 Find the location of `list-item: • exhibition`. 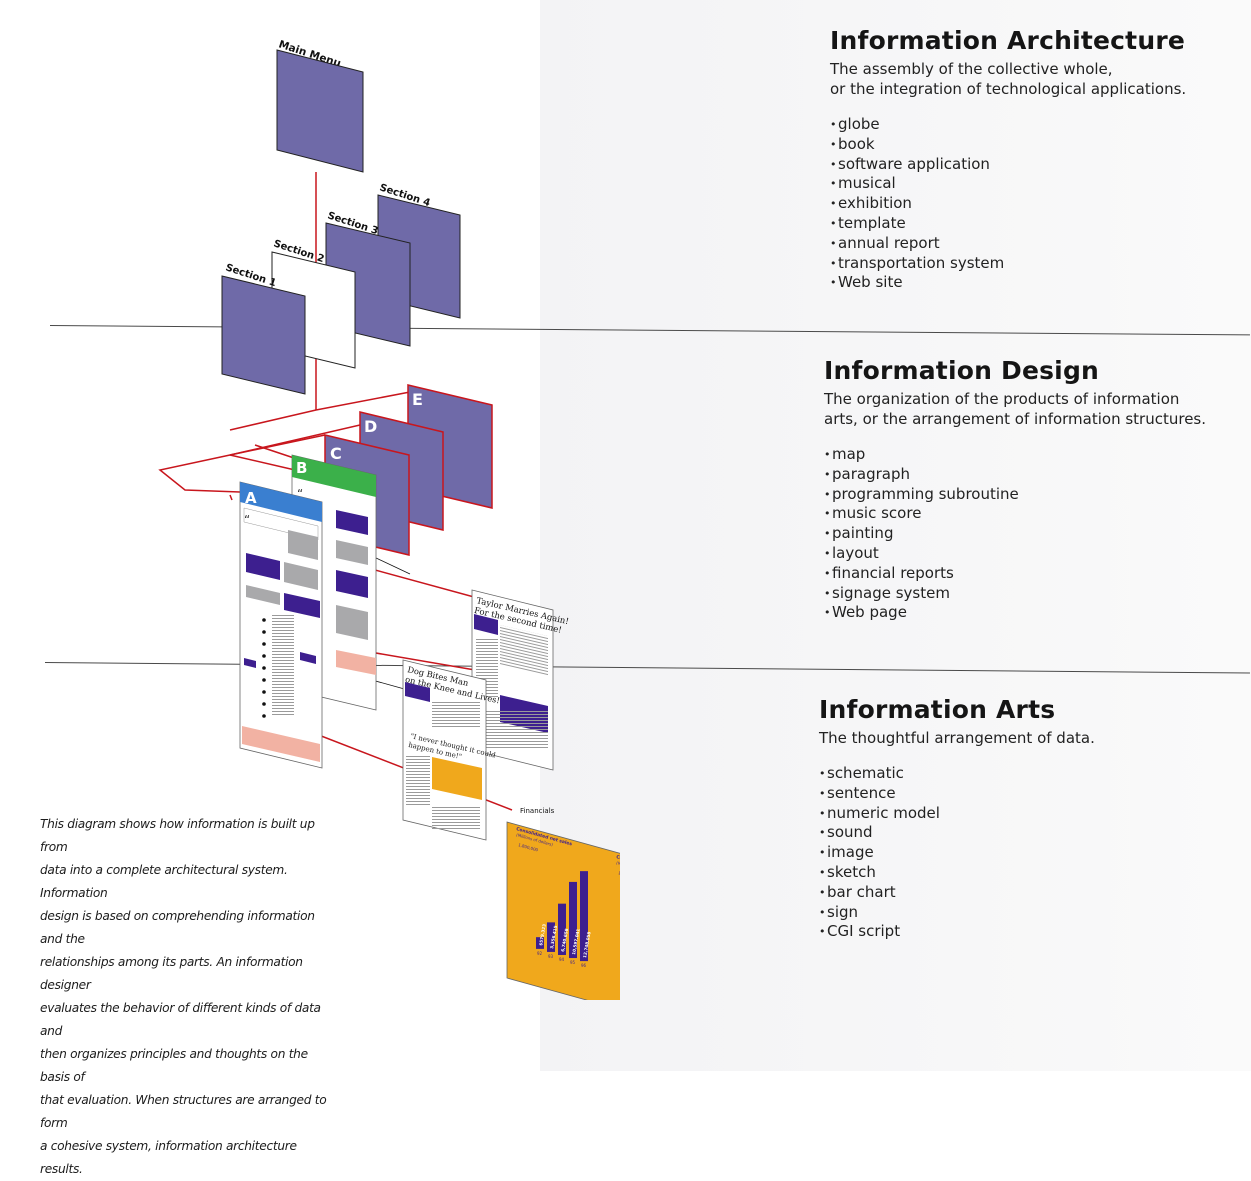

list-item: • exhibition is located at coordinates (1035, 204).